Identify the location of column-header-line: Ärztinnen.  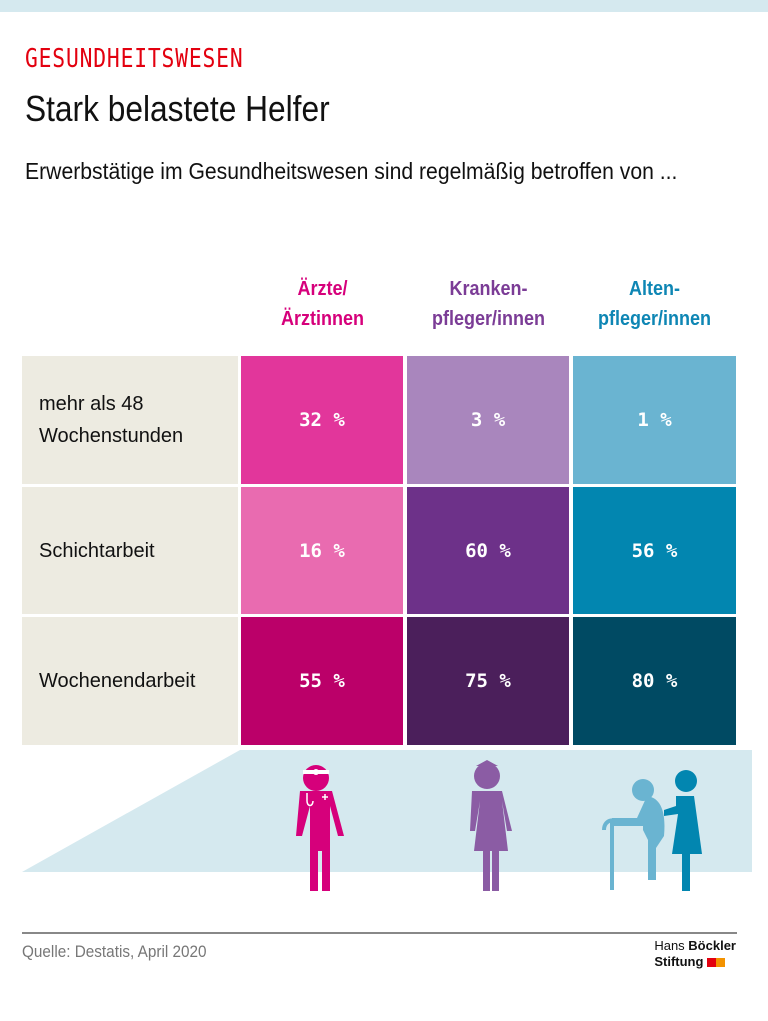
(322, 319).